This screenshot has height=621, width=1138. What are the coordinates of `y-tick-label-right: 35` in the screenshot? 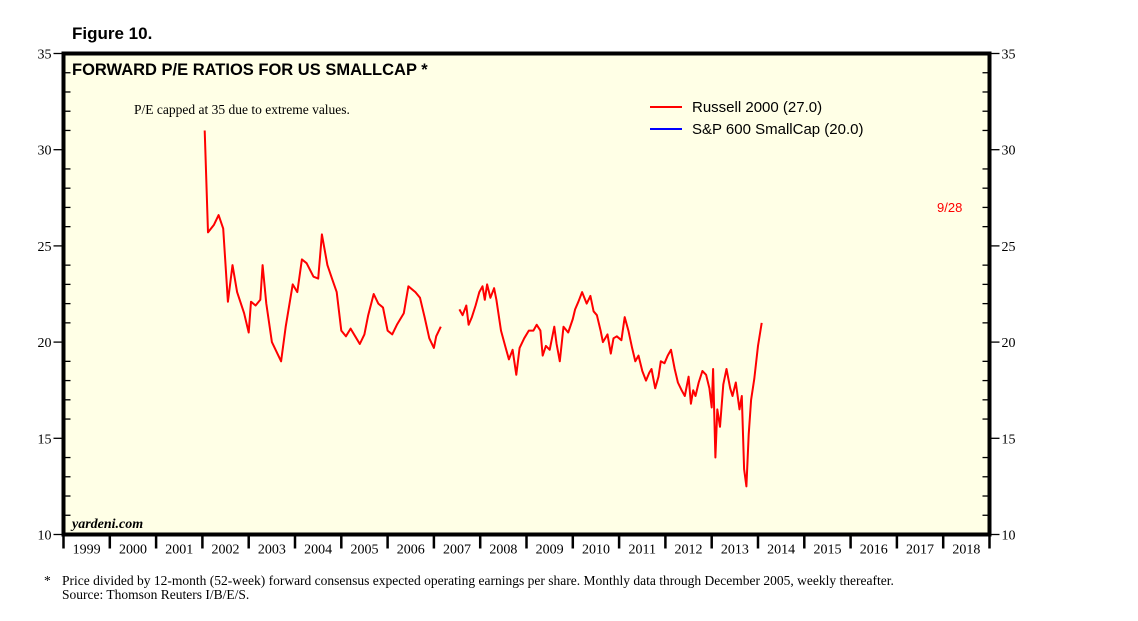 It's located at (1009, 55).